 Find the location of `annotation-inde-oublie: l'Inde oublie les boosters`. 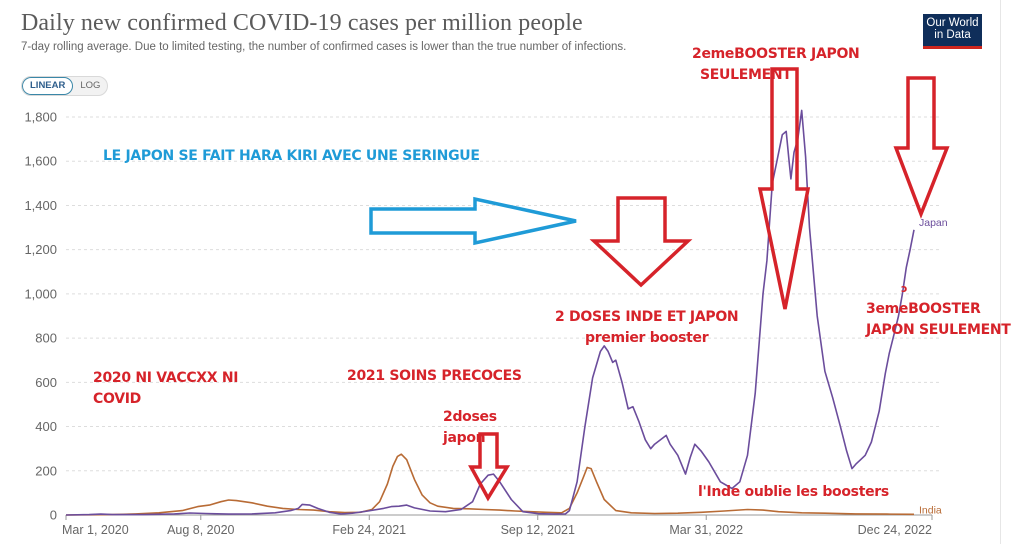

annotation-inde-oublie: l'Inde oublie les boosters is located at coordinates (793, 492).